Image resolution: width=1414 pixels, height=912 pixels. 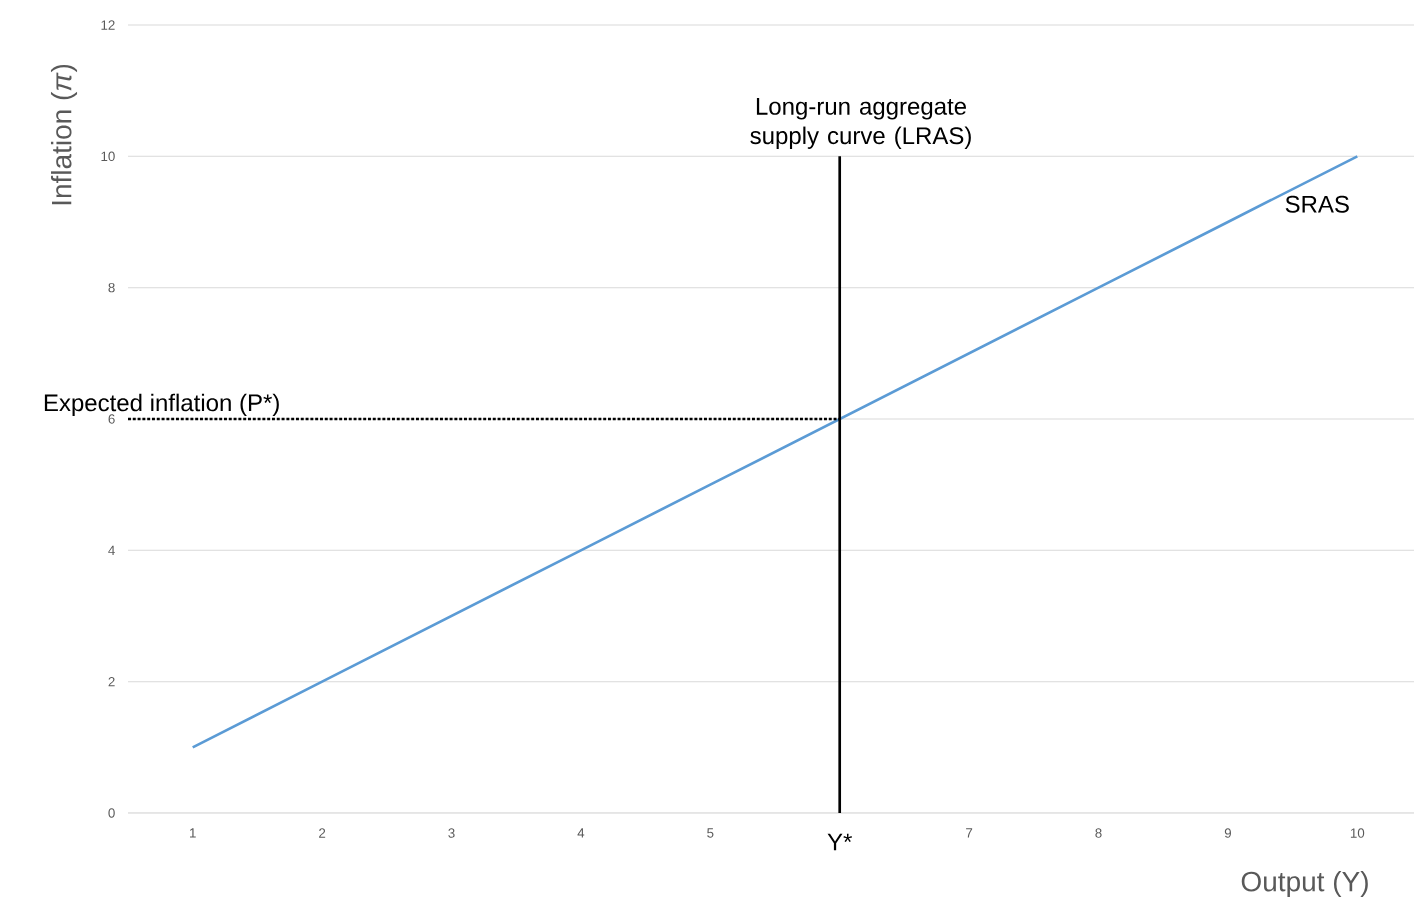 I want to click on y-tick-label: 6, so click(x=111, y=419).